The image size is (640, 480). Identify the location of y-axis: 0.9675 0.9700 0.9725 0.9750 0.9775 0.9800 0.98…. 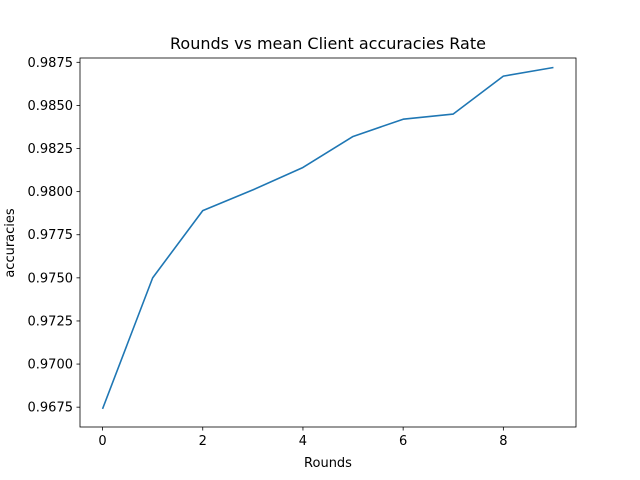
(54, 236).